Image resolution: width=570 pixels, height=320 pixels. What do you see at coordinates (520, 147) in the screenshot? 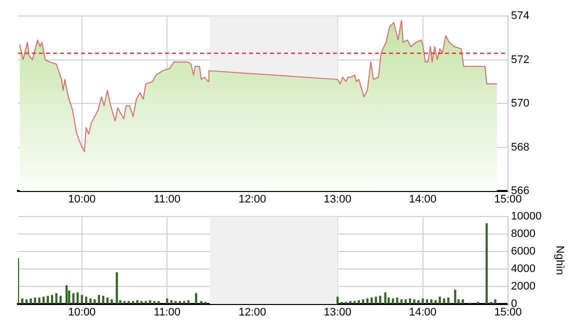
I see `y-tick-label: 568` at bounding box center [520, 147].